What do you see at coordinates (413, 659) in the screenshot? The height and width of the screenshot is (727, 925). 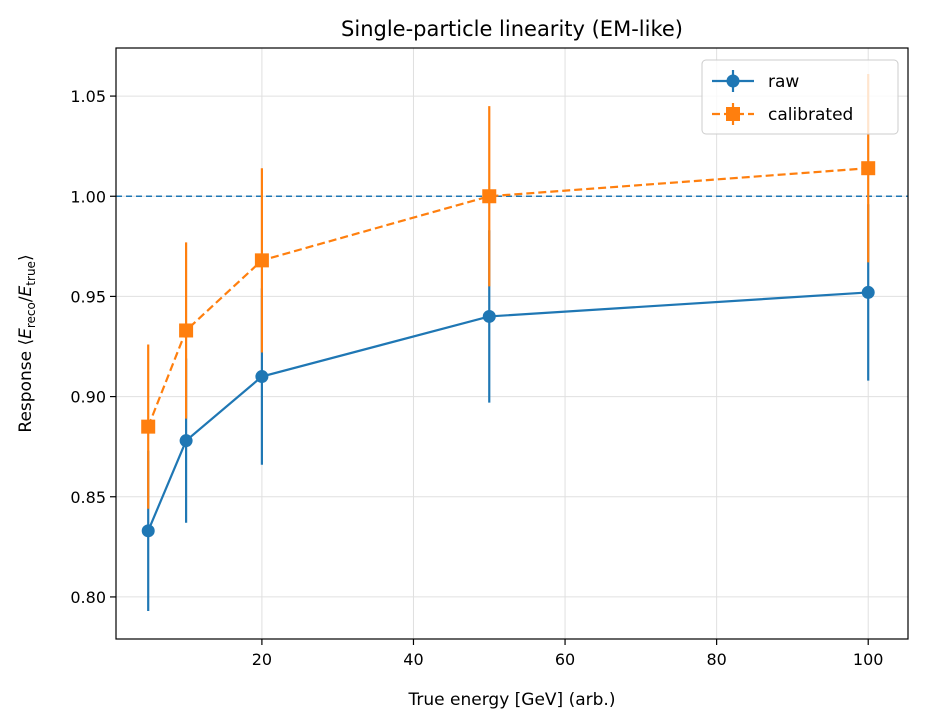 I see `x-tick-label: 40` at bounding box center [413, 659].